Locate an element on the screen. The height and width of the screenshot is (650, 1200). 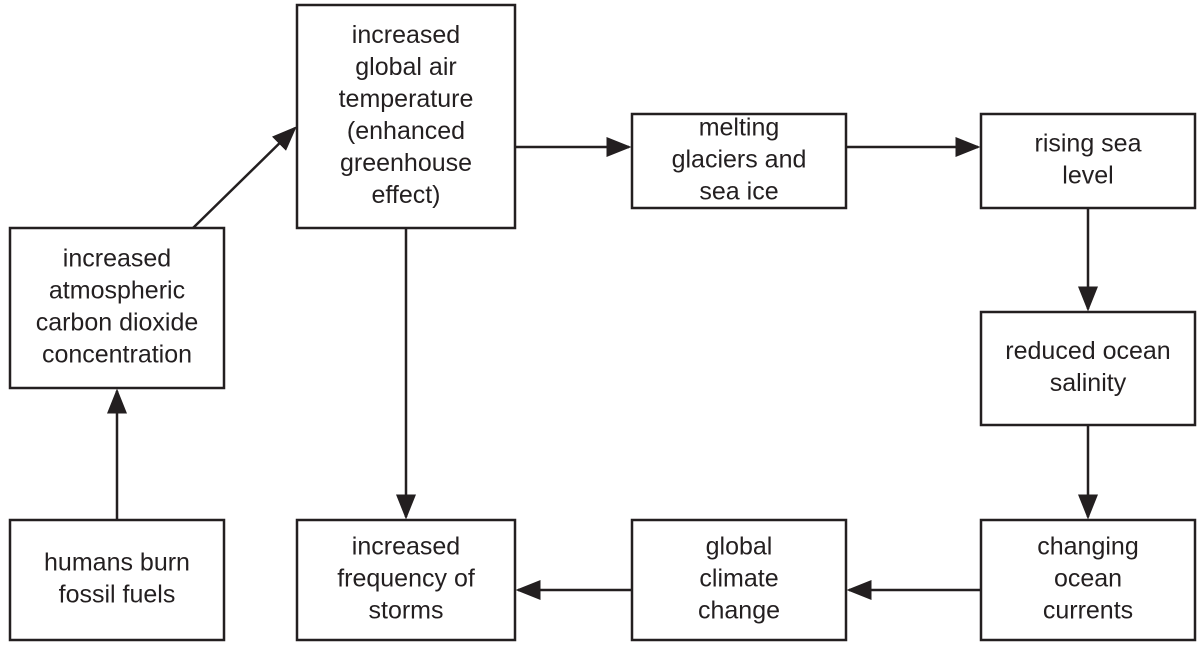
node-label: level is located at coordinates (1087, 176).